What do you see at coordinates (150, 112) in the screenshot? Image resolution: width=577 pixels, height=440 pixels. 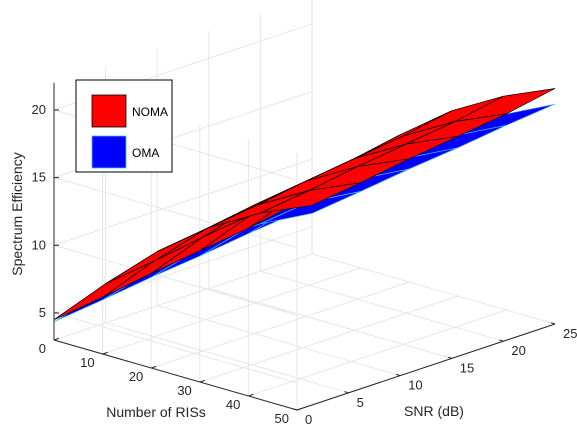 I see `legend-label-noma: NOMA` at bounding box center [150, 112].